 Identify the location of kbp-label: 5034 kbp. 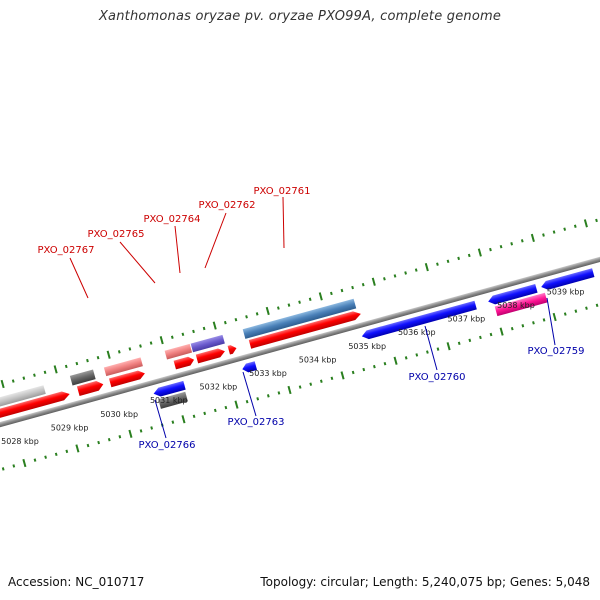
(318, 359).